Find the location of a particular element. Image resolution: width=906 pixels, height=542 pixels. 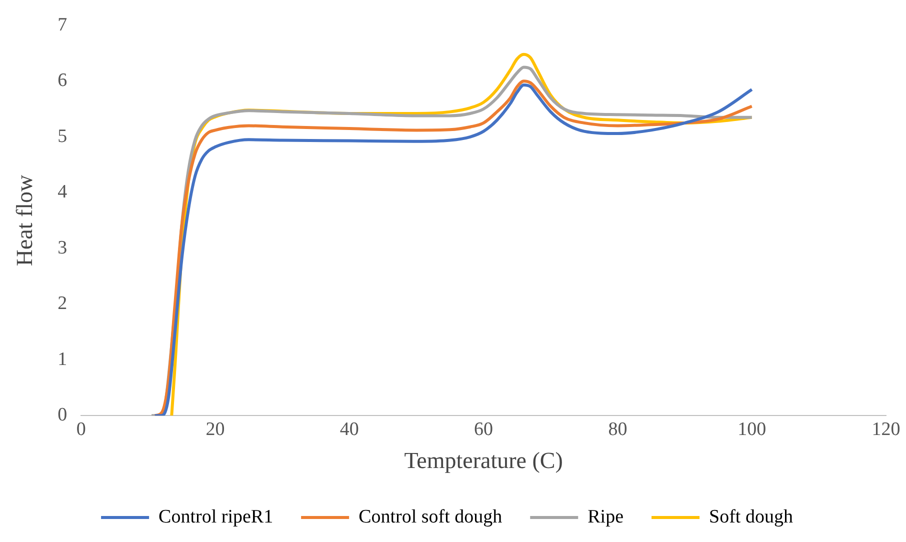

x-tick-label: 40 is located at coordinates (349, 429).